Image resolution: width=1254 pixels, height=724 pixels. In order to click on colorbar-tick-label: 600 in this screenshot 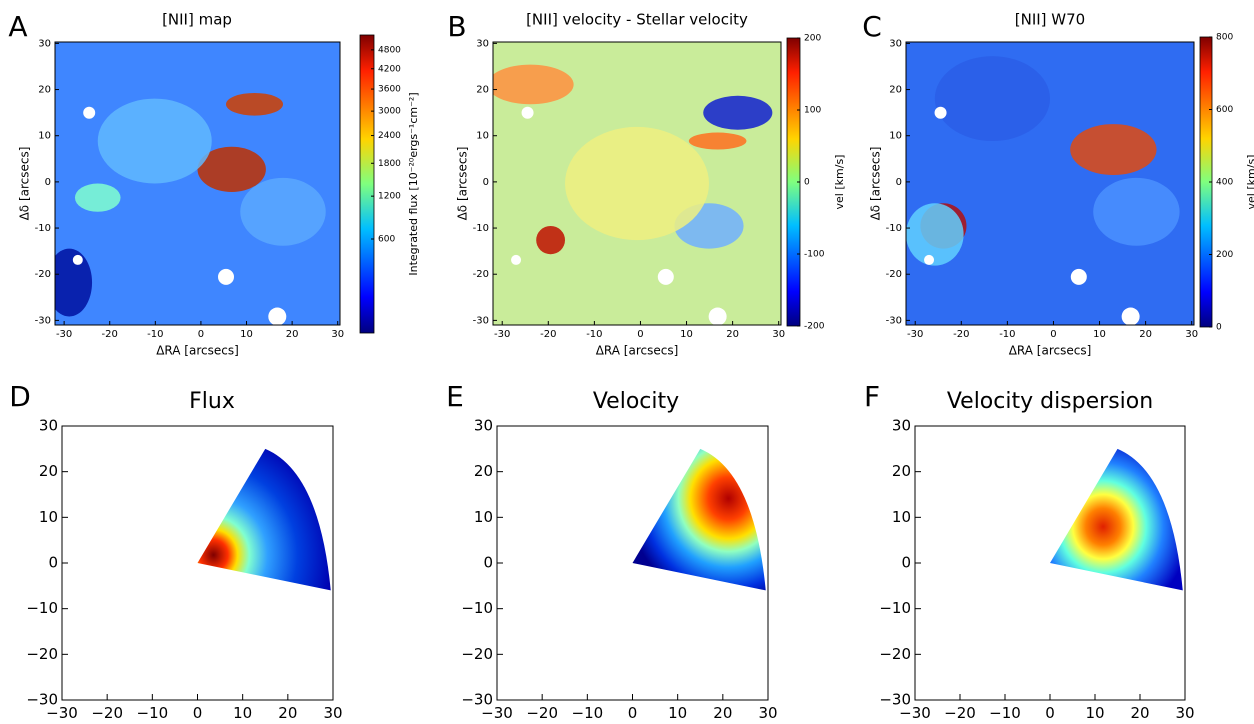, I will do `click(1224, 110)`.